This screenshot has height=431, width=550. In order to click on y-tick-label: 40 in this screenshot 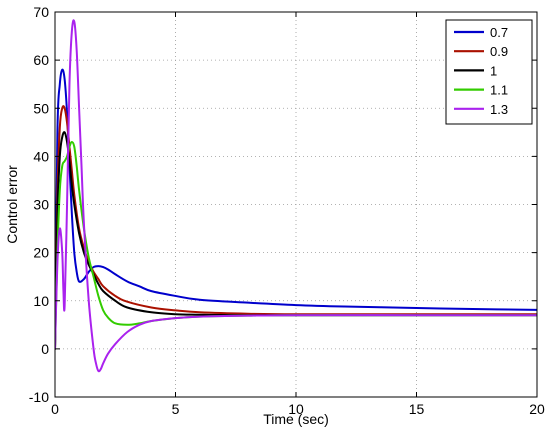, I will do `click(41, 156)`.